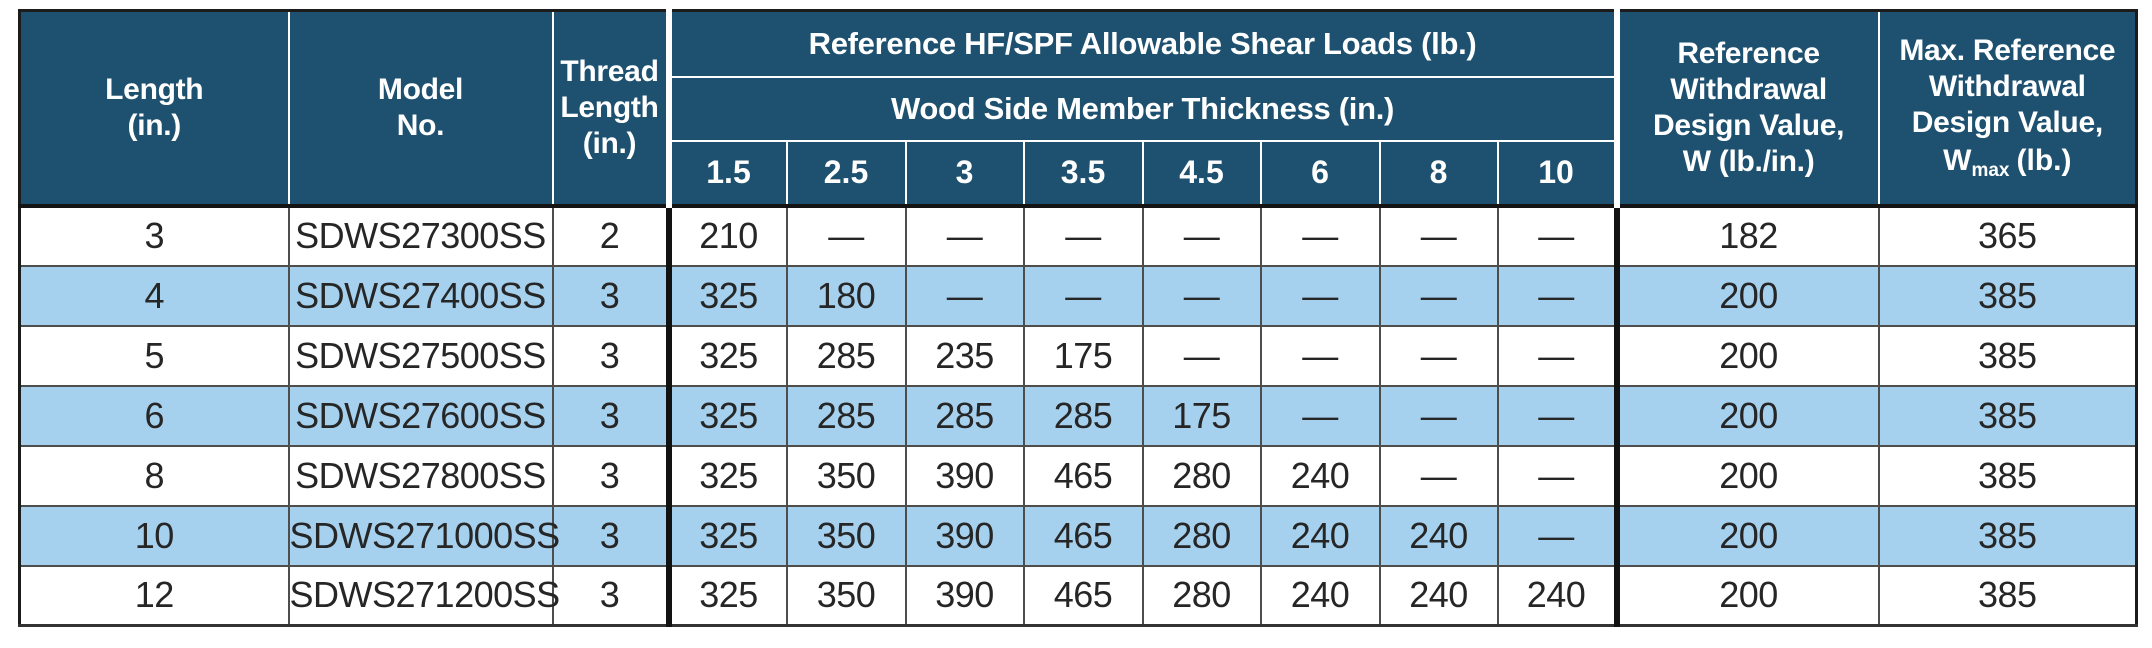 This screenshot has height=648, width=2152. I want to click on length-cell: 3, so click(154, 235).